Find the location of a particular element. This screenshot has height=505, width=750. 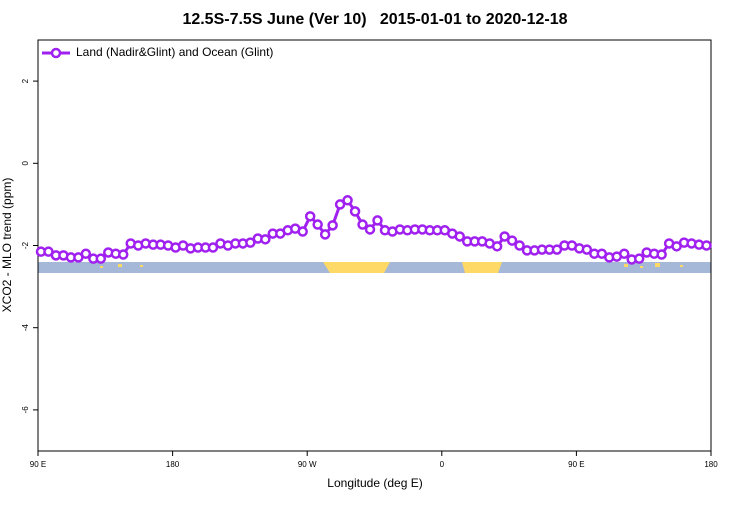

x-axis-label: Longitude (deg E) is located at coordinates (374, 483).